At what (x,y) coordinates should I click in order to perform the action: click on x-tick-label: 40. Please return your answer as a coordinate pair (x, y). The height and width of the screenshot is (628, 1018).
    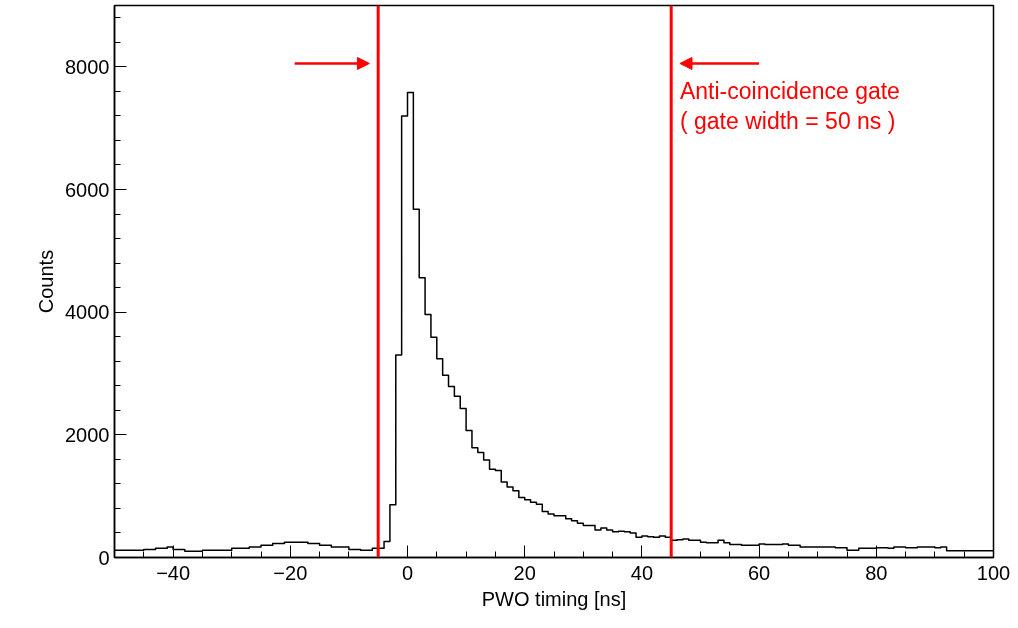
    Looking at the image, I should click on (642, 572).